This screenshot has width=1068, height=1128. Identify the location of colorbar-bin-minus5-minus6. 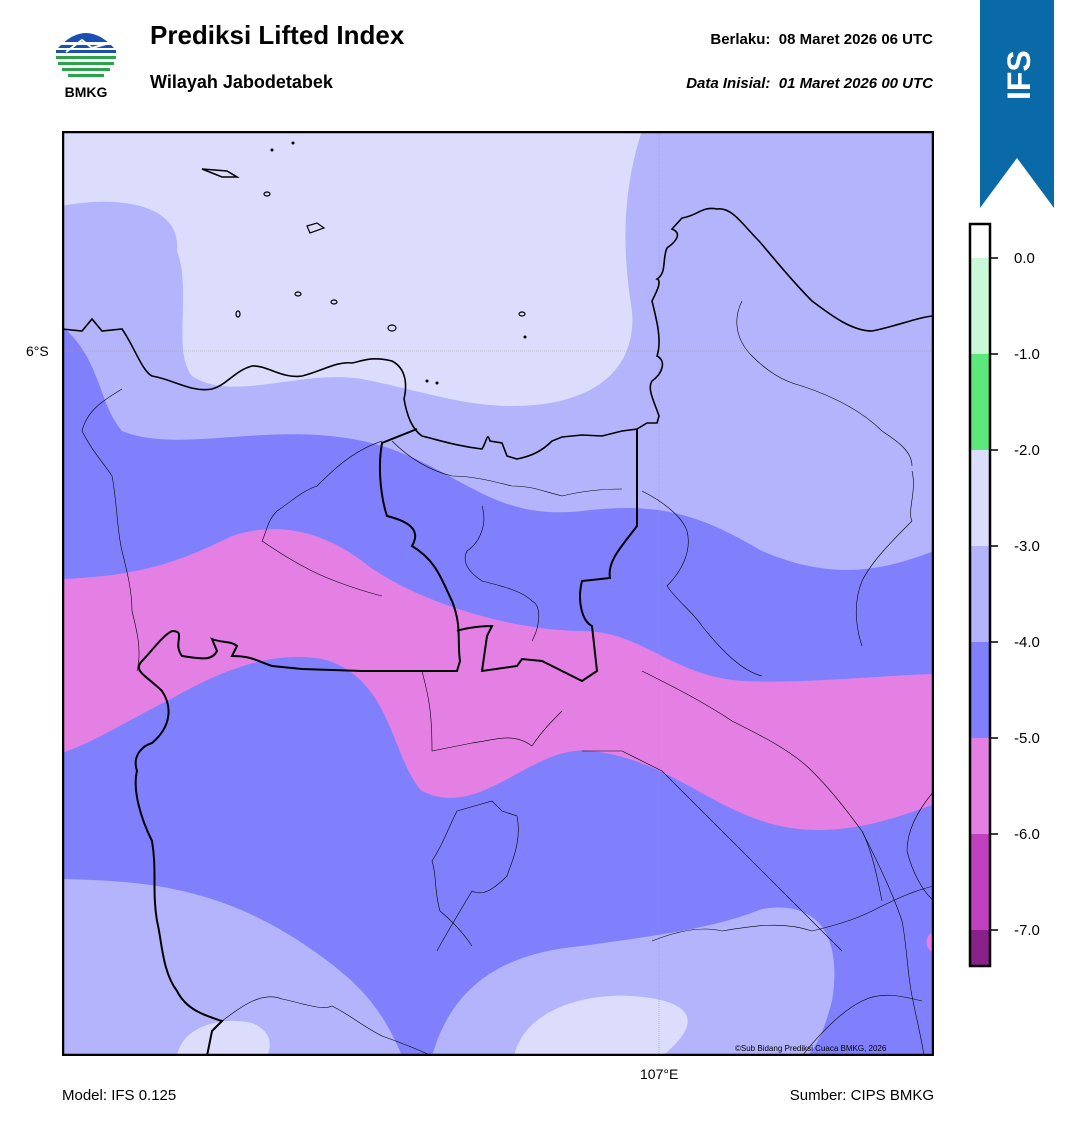
(980, 786).